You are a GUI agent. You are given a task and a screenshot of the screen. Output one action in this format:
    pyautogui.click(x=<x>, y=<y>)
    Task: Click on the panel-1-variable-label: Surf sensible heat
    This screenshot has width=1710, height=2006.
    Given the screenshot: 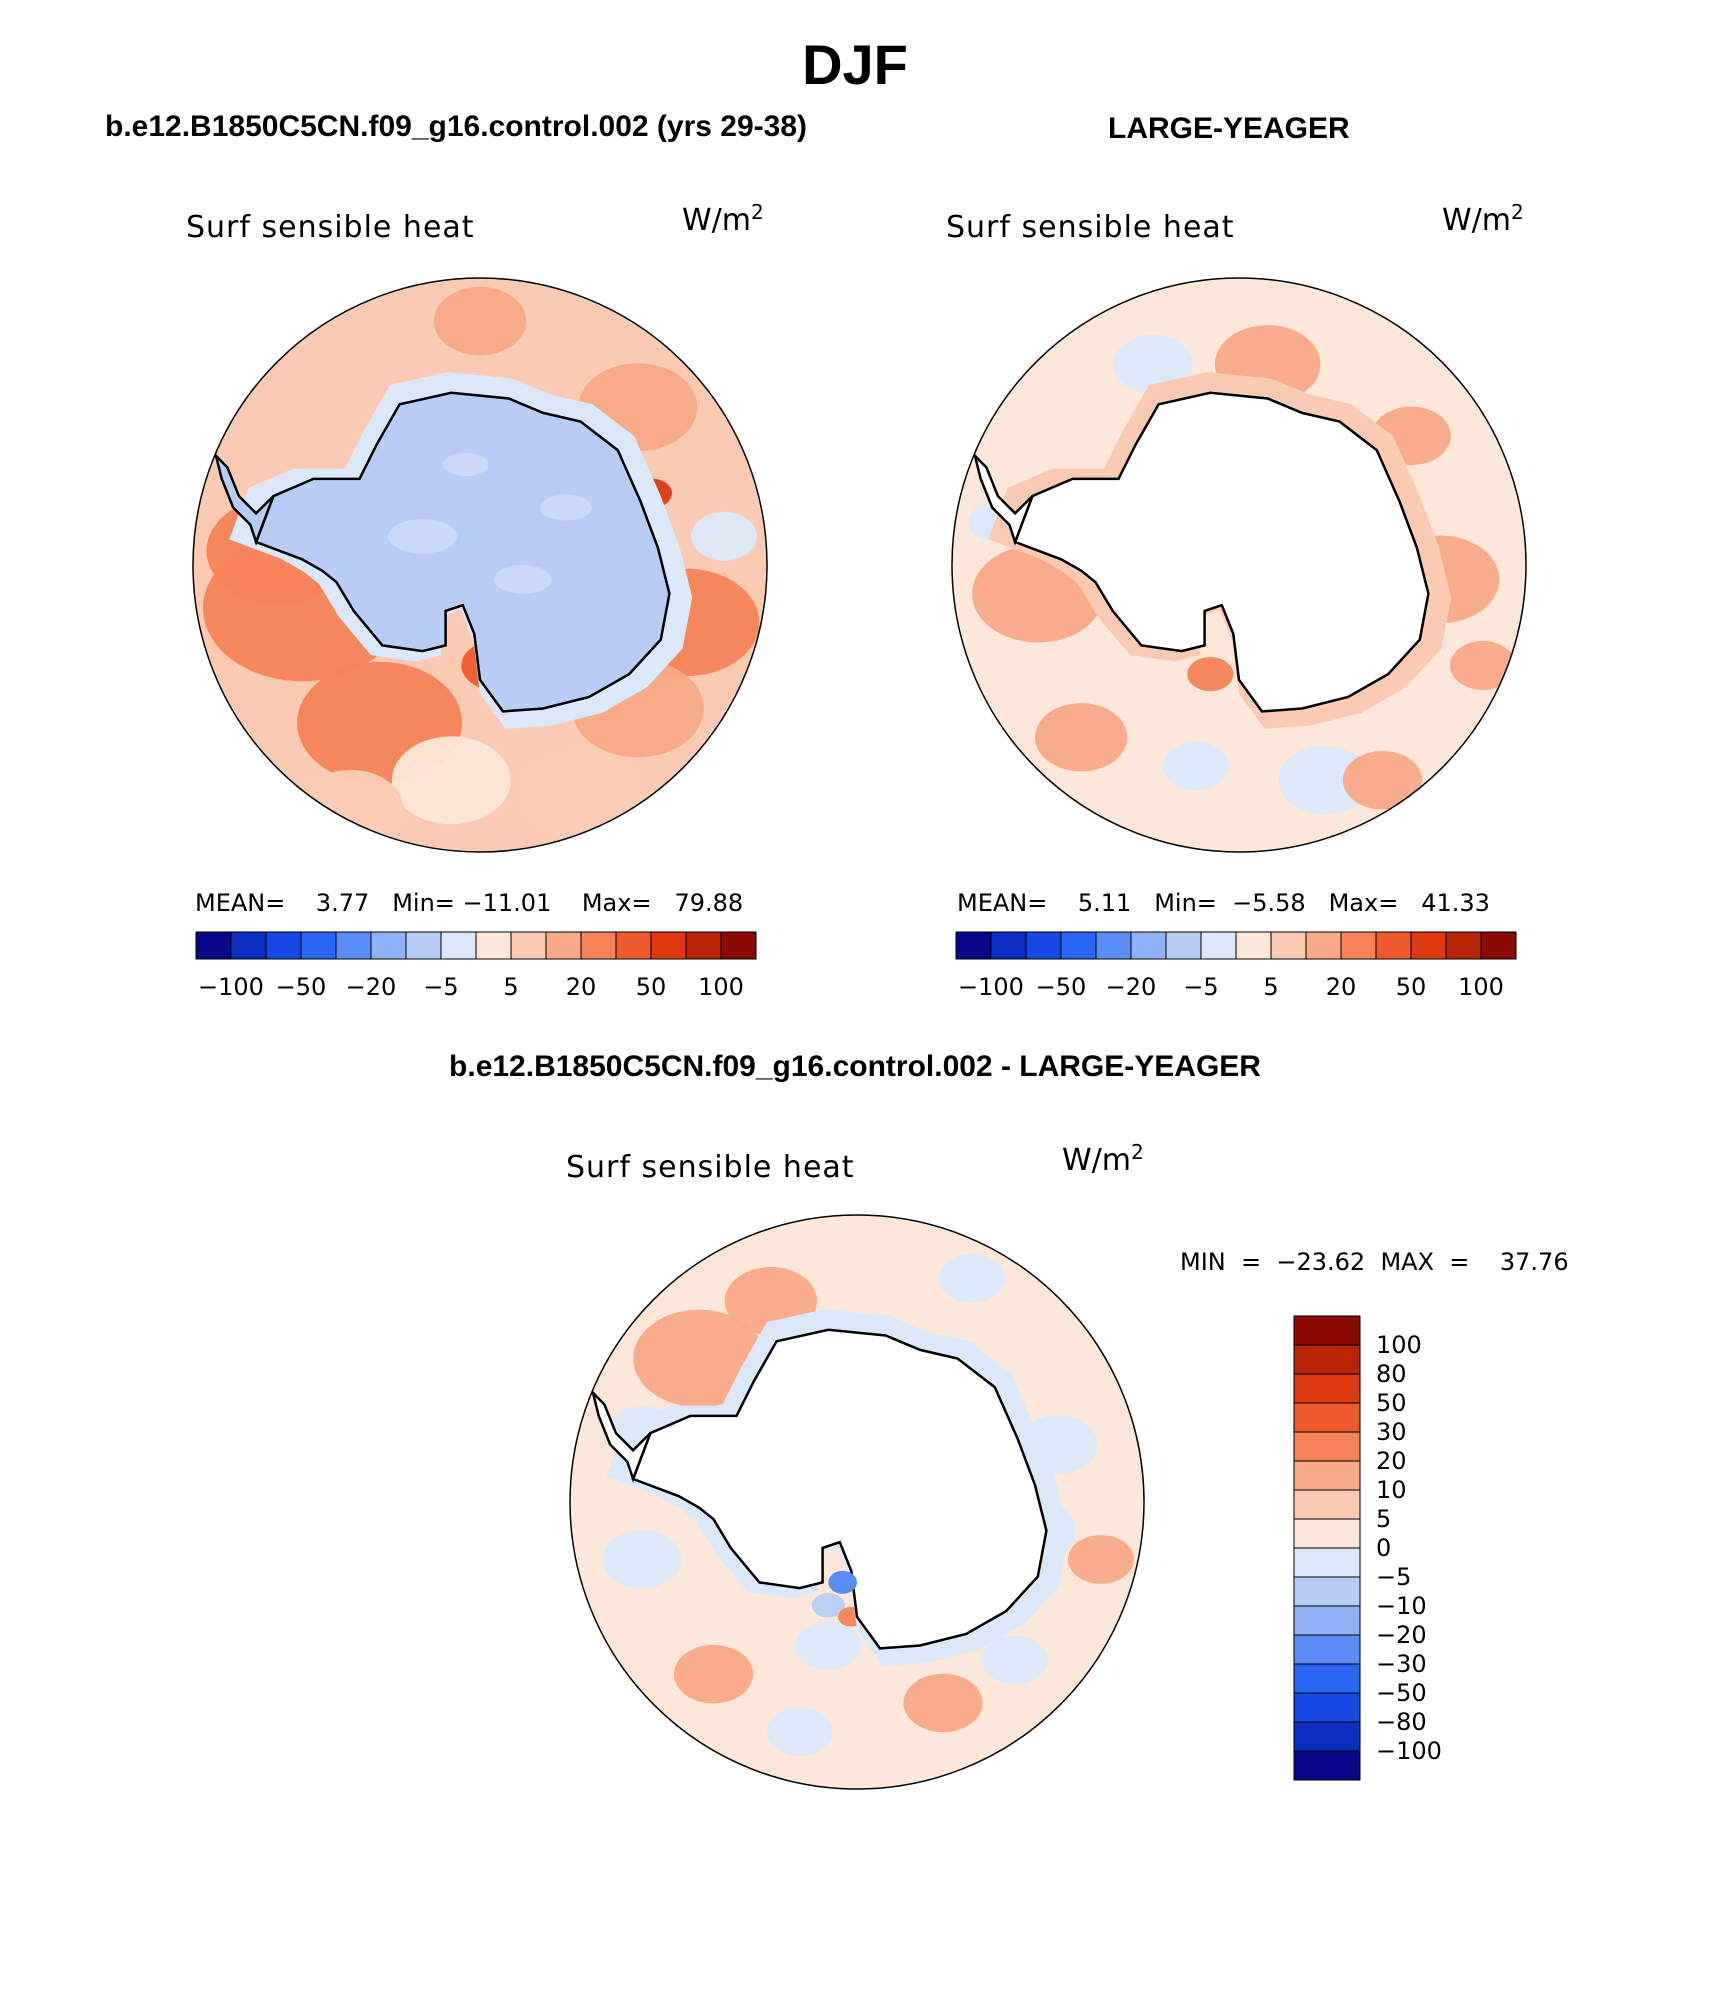 What is the action you would take?
    pyautogui.click(x=330, y=227)
    